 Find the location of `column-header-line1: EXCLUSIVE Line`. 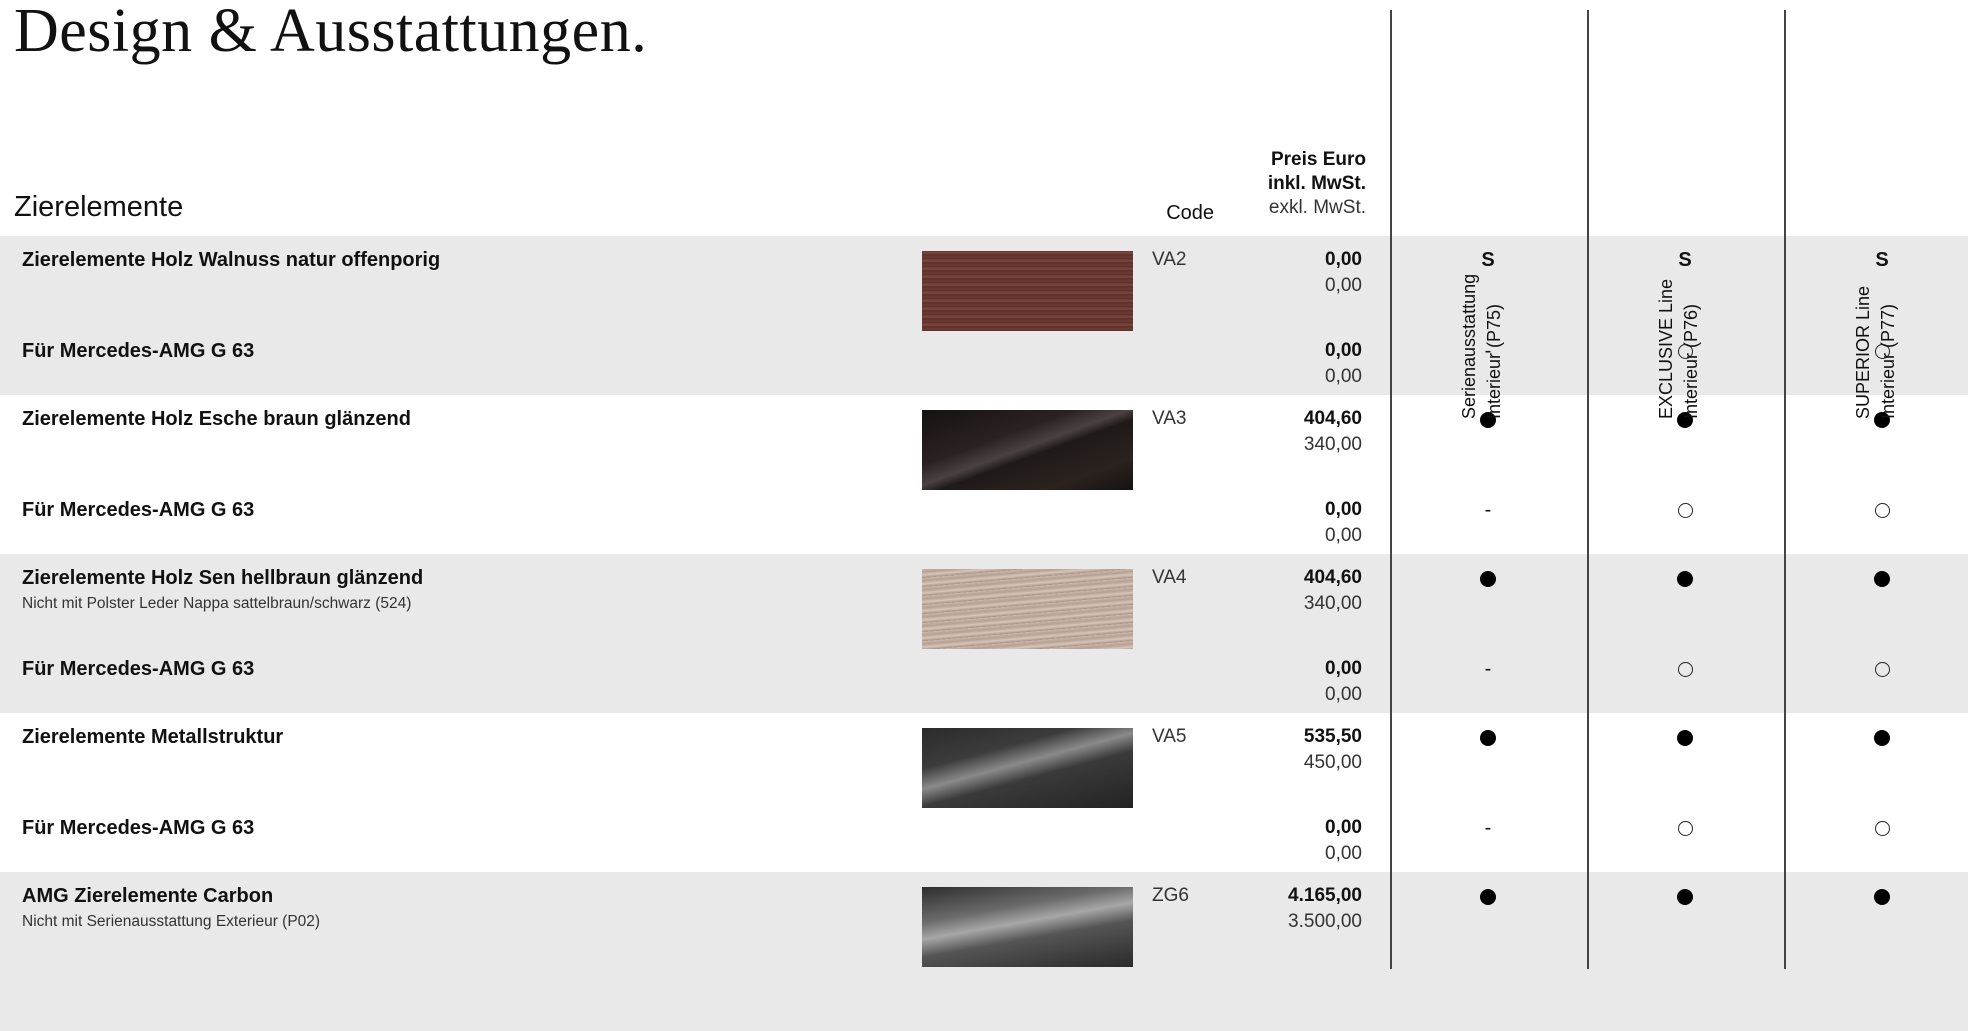

column-header-line1: EXCLUSIVE Line is located at coordinates (1666, 348).